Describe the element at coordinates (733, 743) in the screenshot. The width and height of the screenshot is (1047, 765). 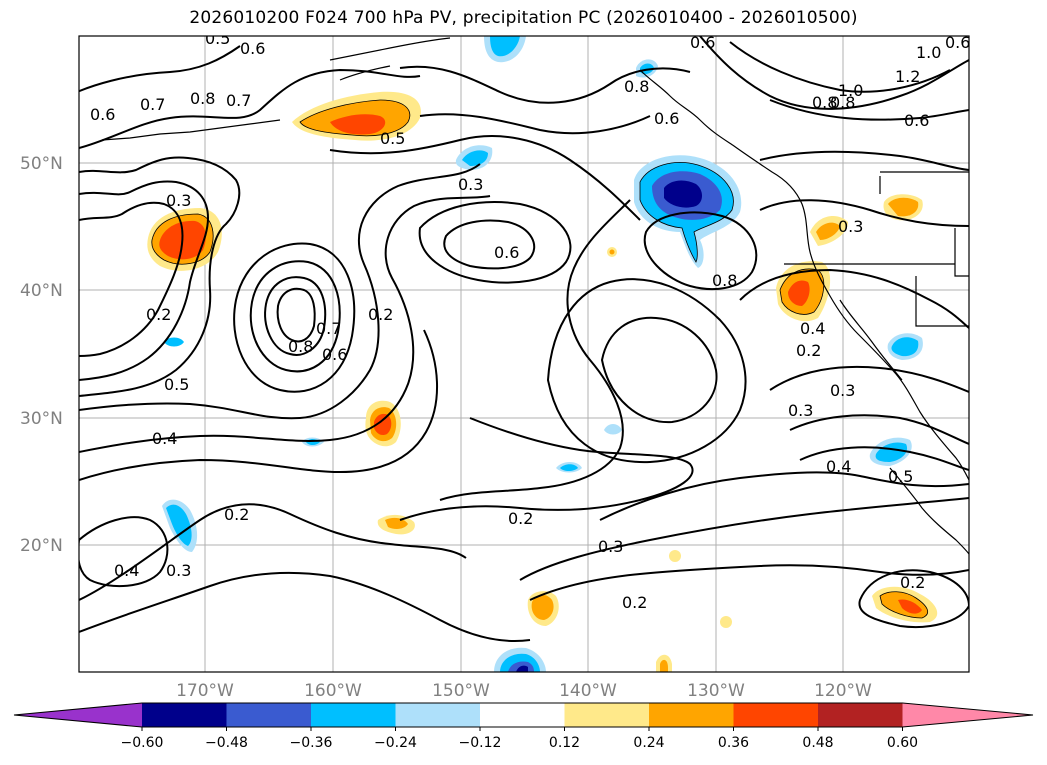
I see `colorbar-tick-label: 0.36` at that location.